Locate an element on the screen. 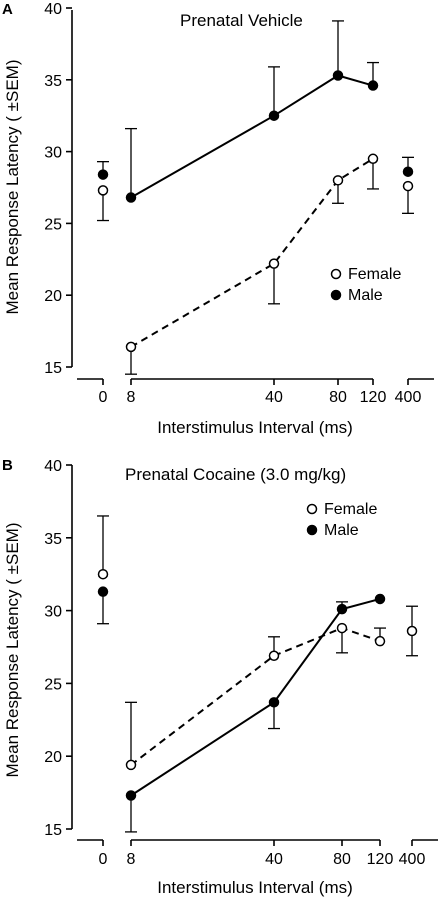  panel-title: Prenatal Vehicle is located at coordinates (241, 20).